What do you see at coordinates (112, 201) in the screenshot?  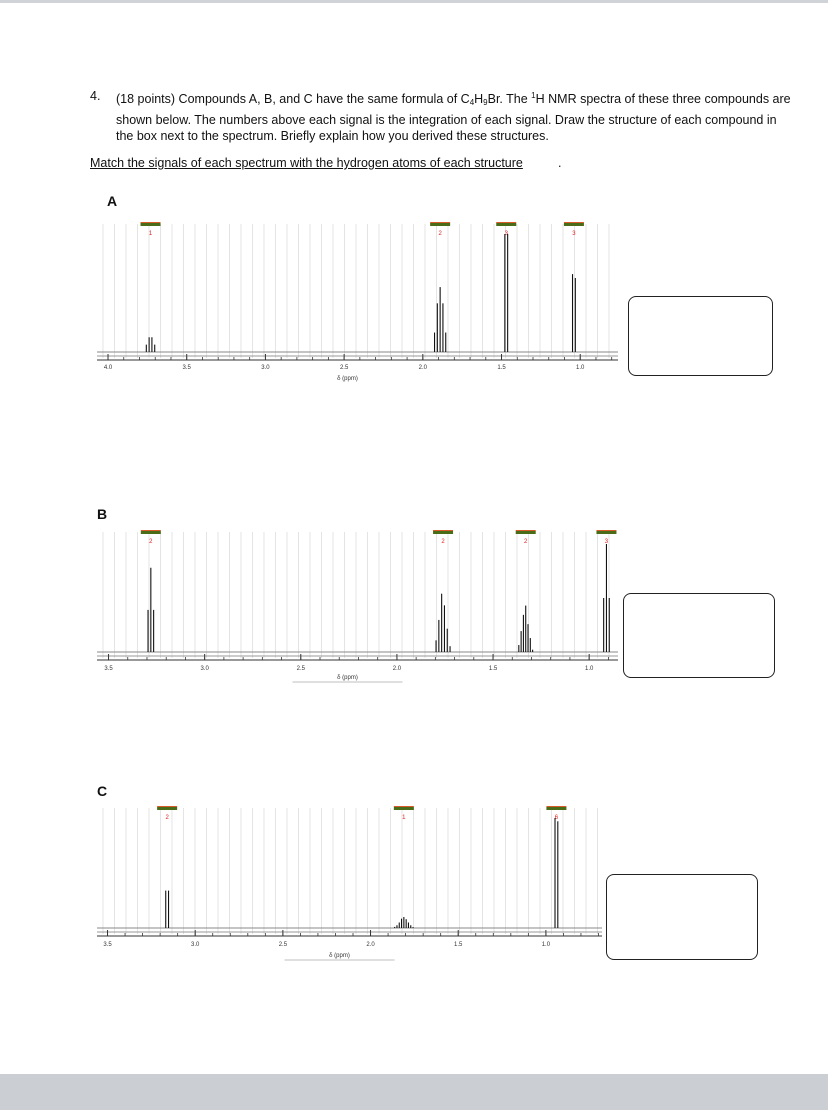 I see `spectrum-a-label: A` at bounding box center [112, 201].